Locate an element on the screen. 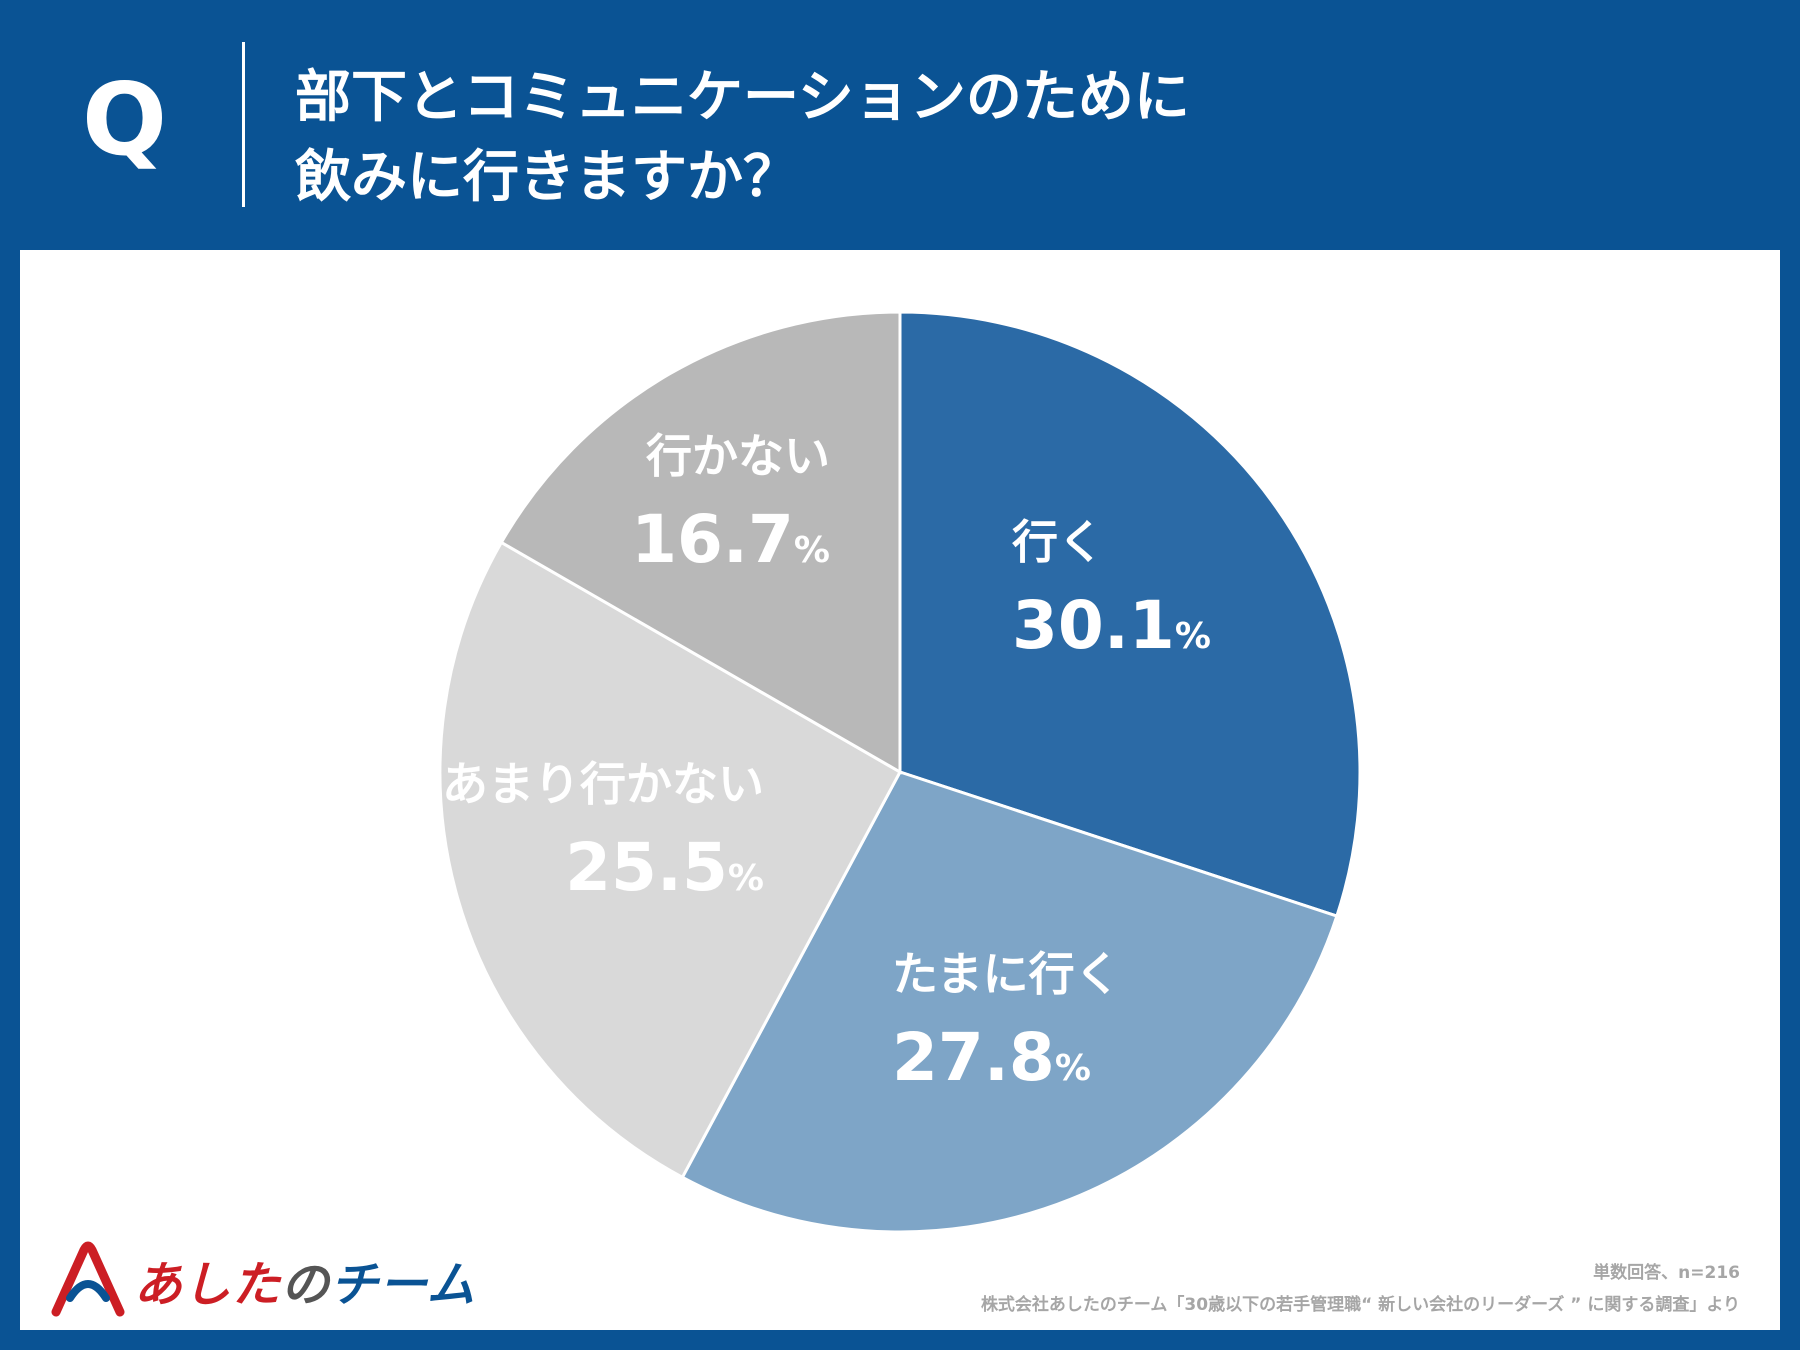 The width and height of the screenshot is (1800, 1350). company-logo: あしたのチーム is located at coordinates (262, 1280).